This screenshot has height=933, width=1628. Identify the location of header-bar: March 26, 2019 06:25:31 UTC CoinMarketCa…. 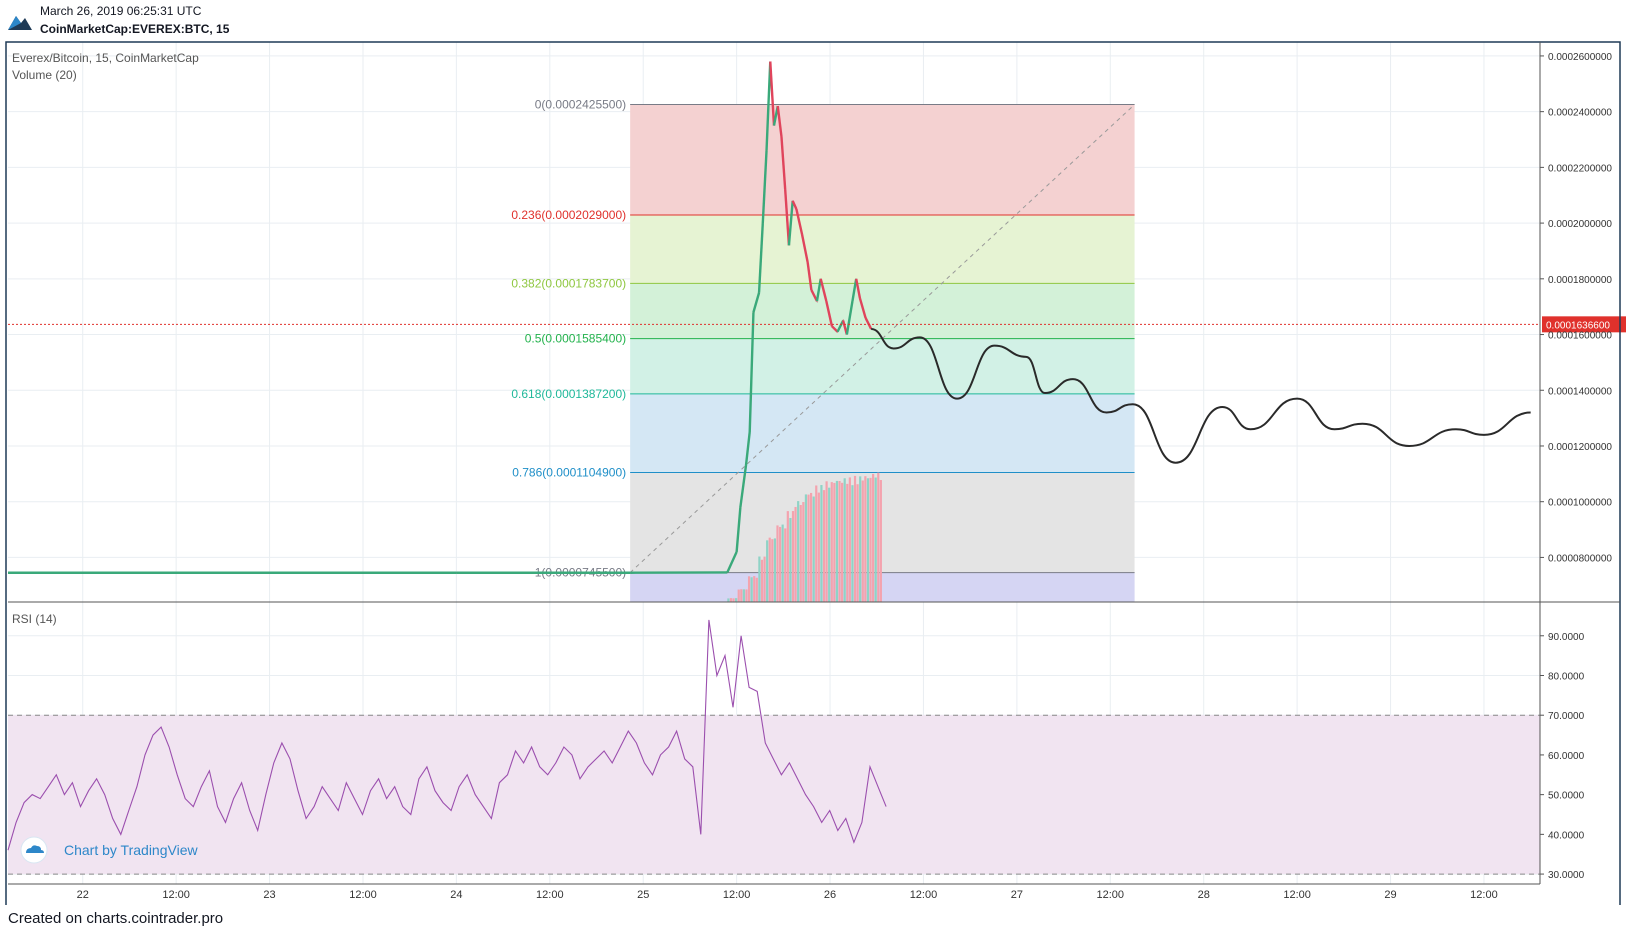
(814, 20).